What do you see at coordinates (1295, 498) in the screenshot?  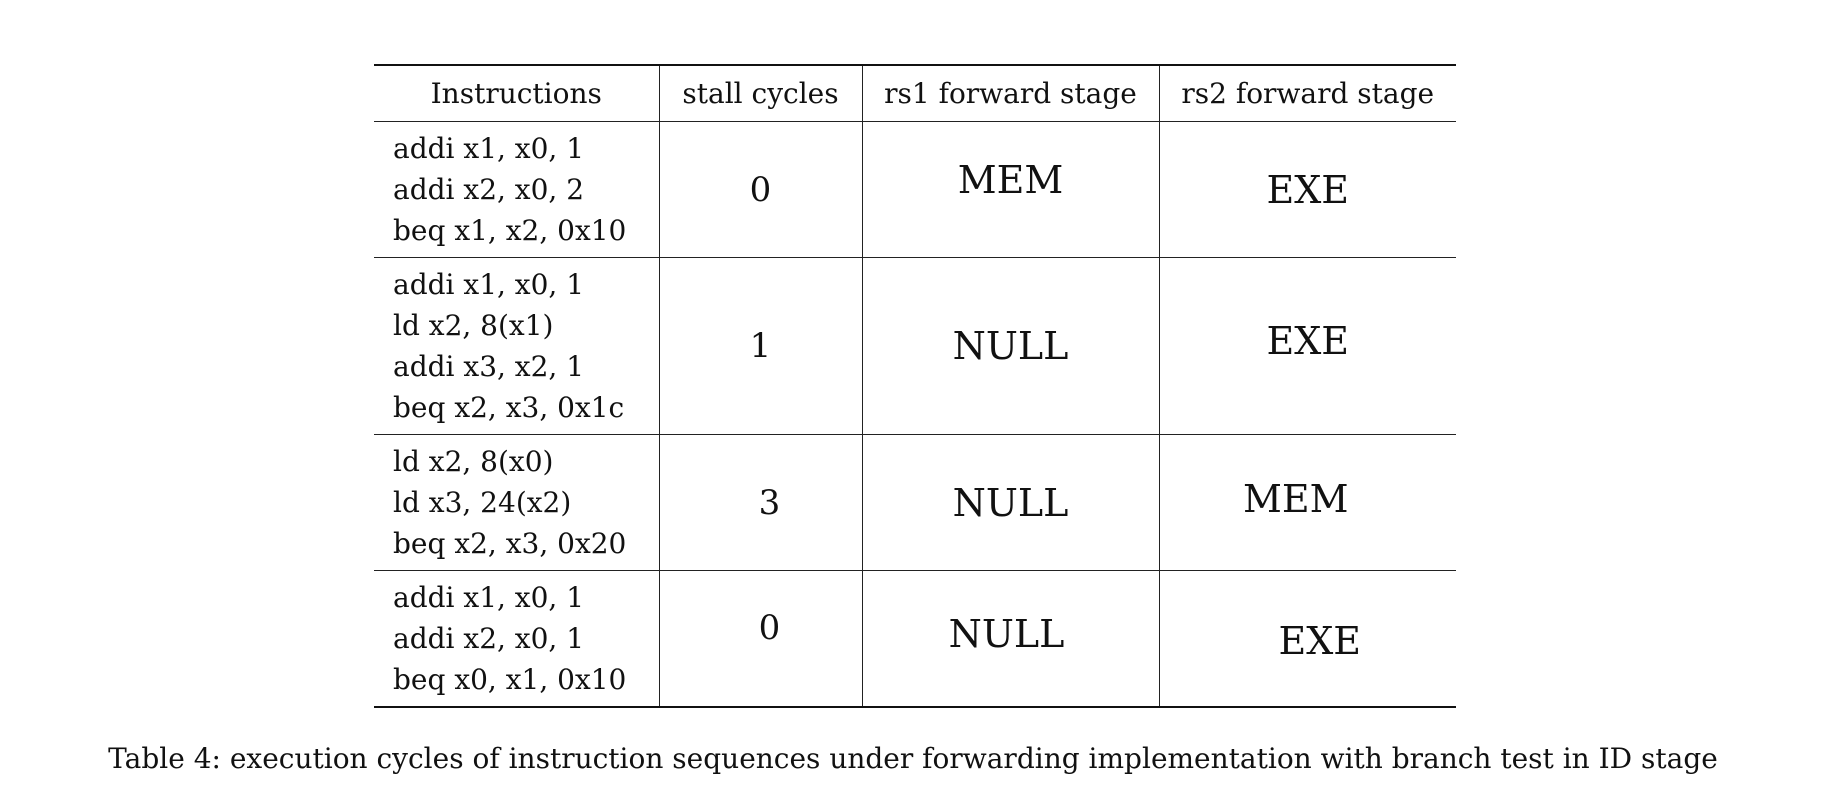 I see `rs2-stage-value: MEM` at bounding box center [1295, 498].